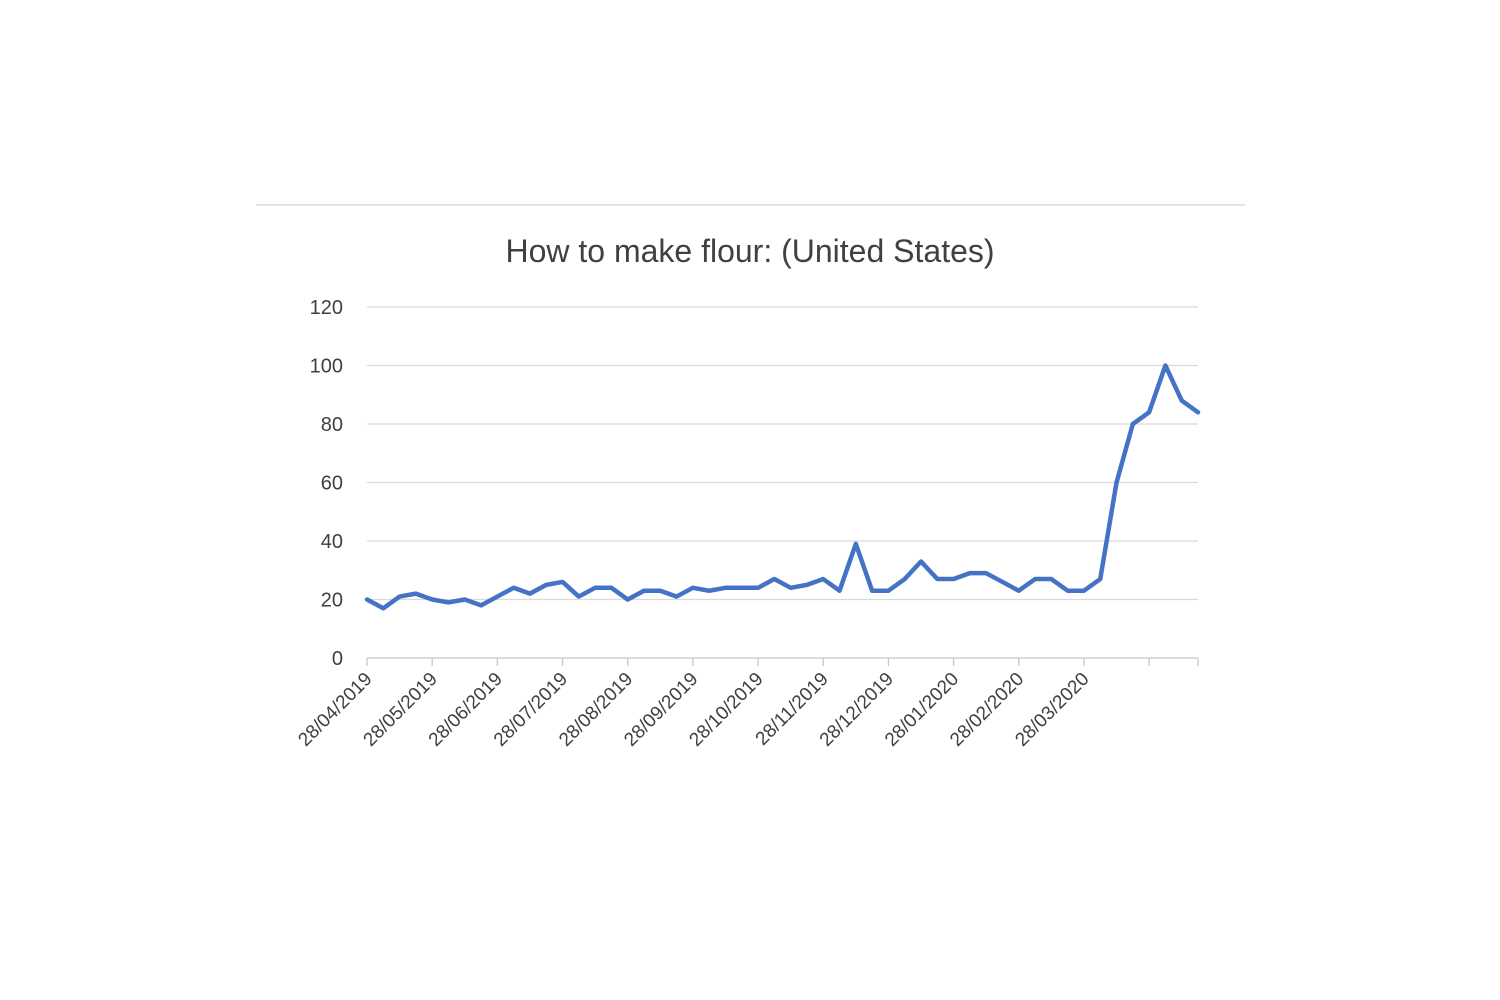 This screenshot has width=1500, height=1000. I want to click on y-tick-label: 20, so click(332, 601).